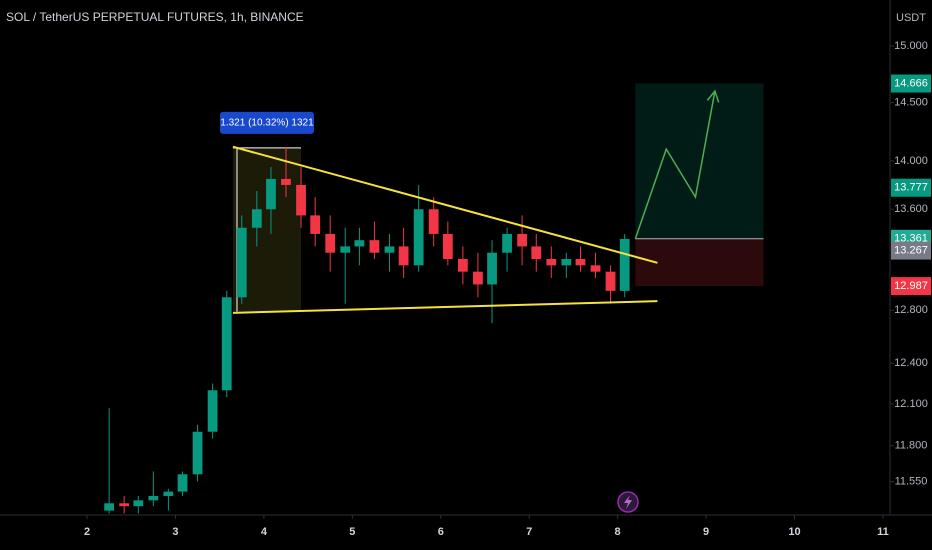 Image resolution: width=932 pixels, height=550 pixels. What do you see at coordinates (911, 404) in the screenshot?
I see `y-tick-label: 12.100` at bounding box center [911, 404].